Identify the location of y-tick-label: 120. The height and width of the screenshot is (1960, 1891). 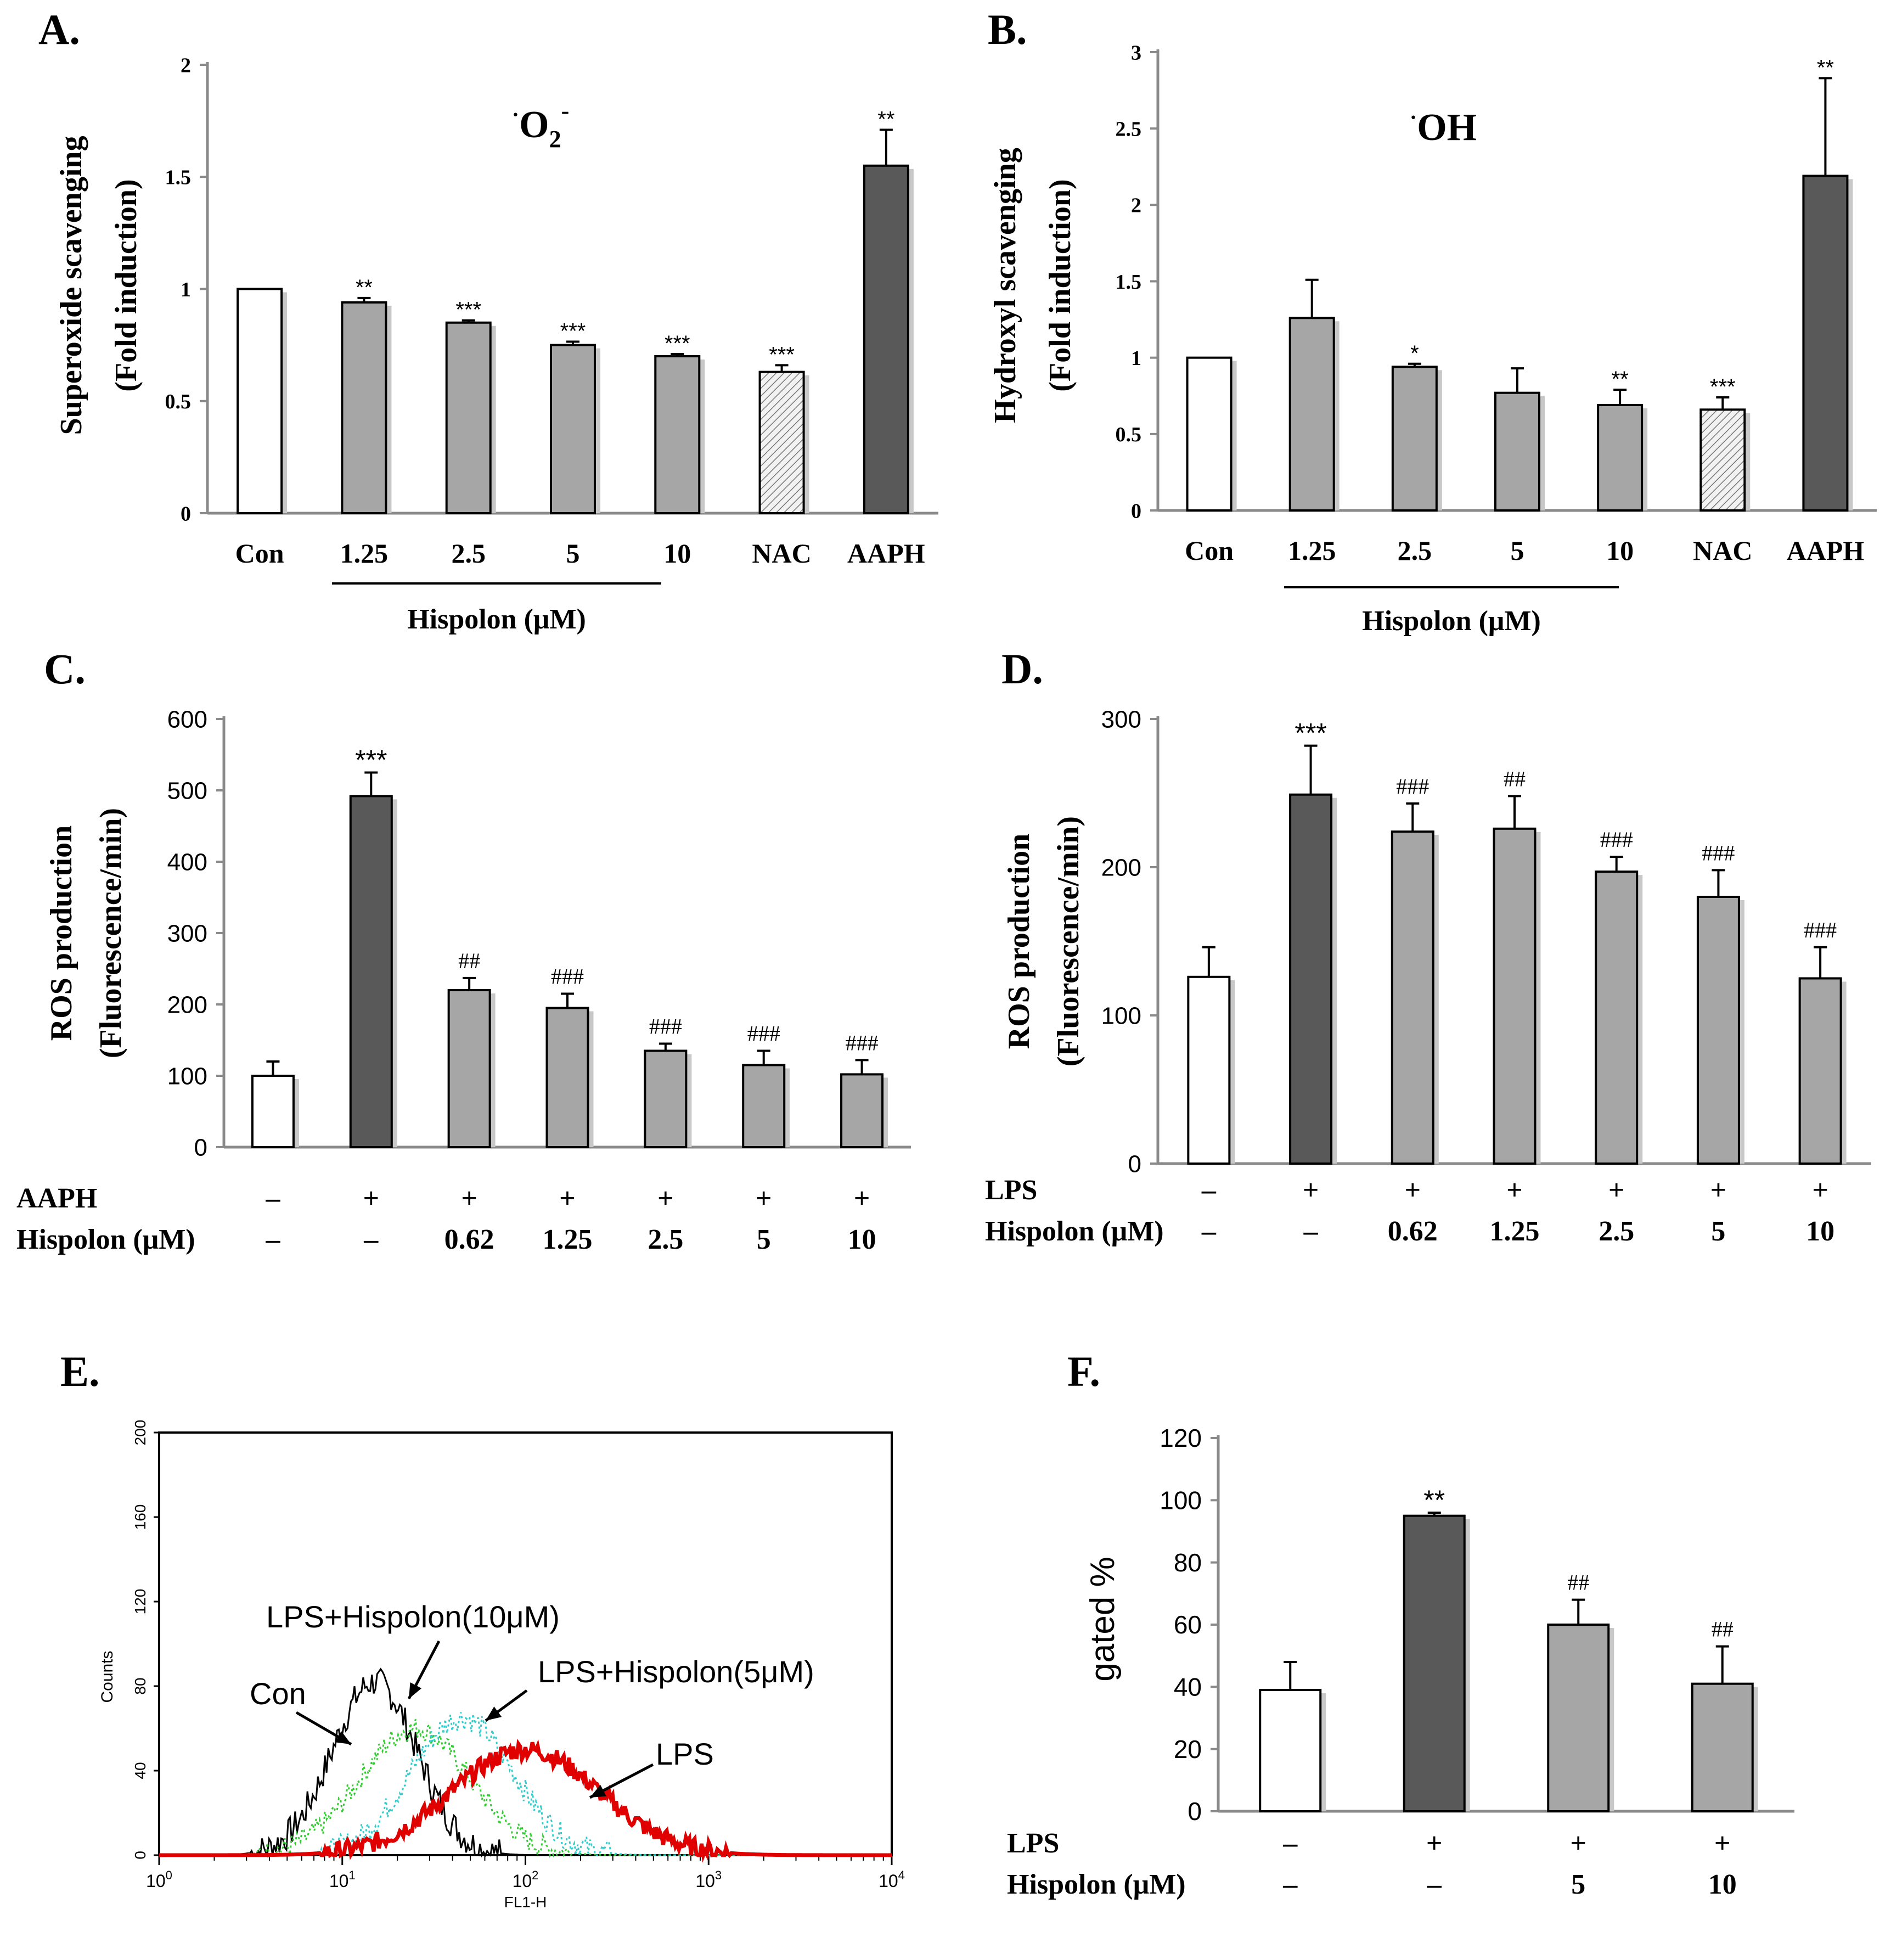
(140, 1602).